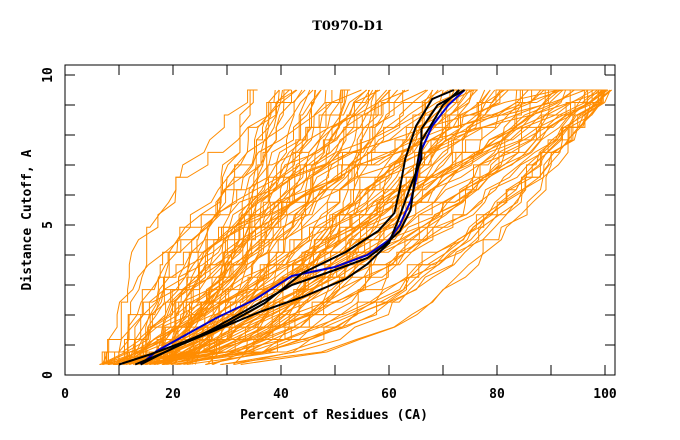  I want to click on chart-title: T0970-D1, so click(348, 26).